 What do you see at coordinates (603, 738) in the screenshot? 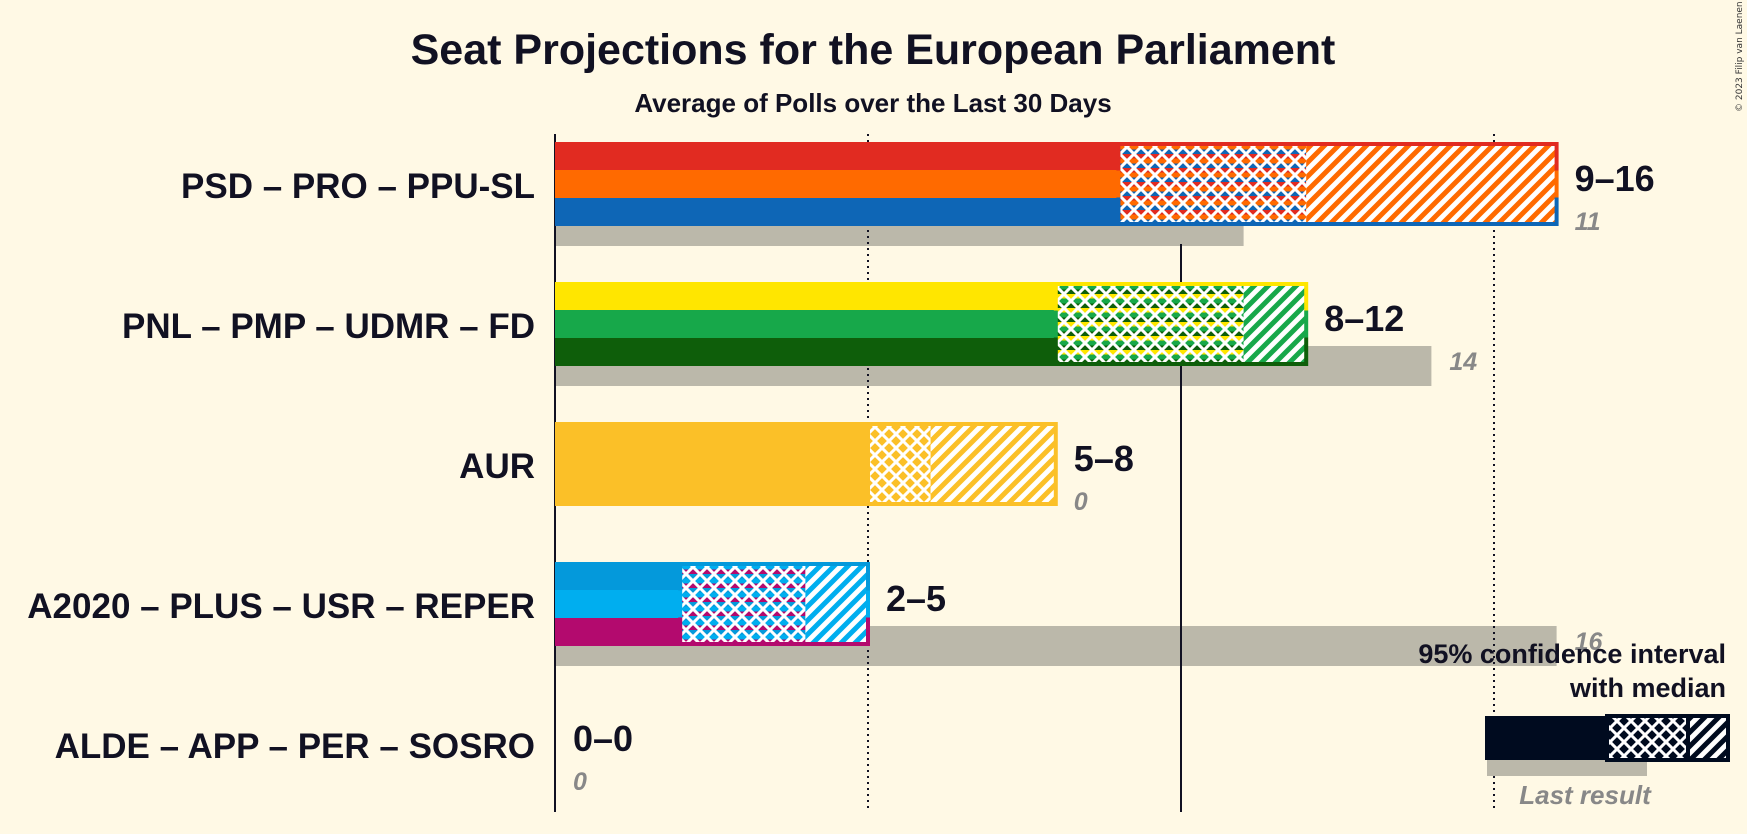
I see `range-label: 0–0` at bounding box center [603, 738].